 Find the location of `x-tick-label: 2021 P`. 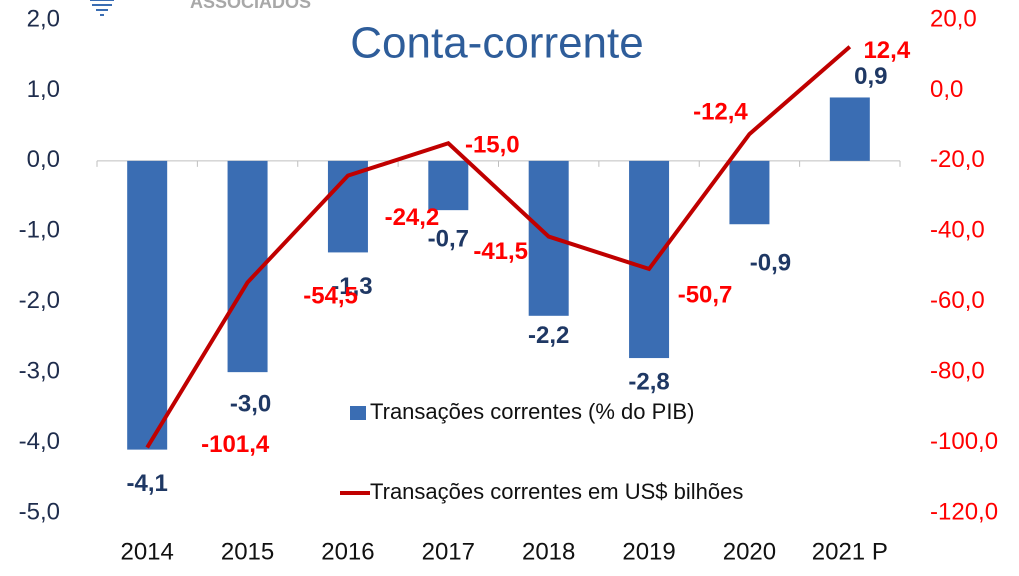

x-tick-label: 2021 P is located at coordinates (850, 551).